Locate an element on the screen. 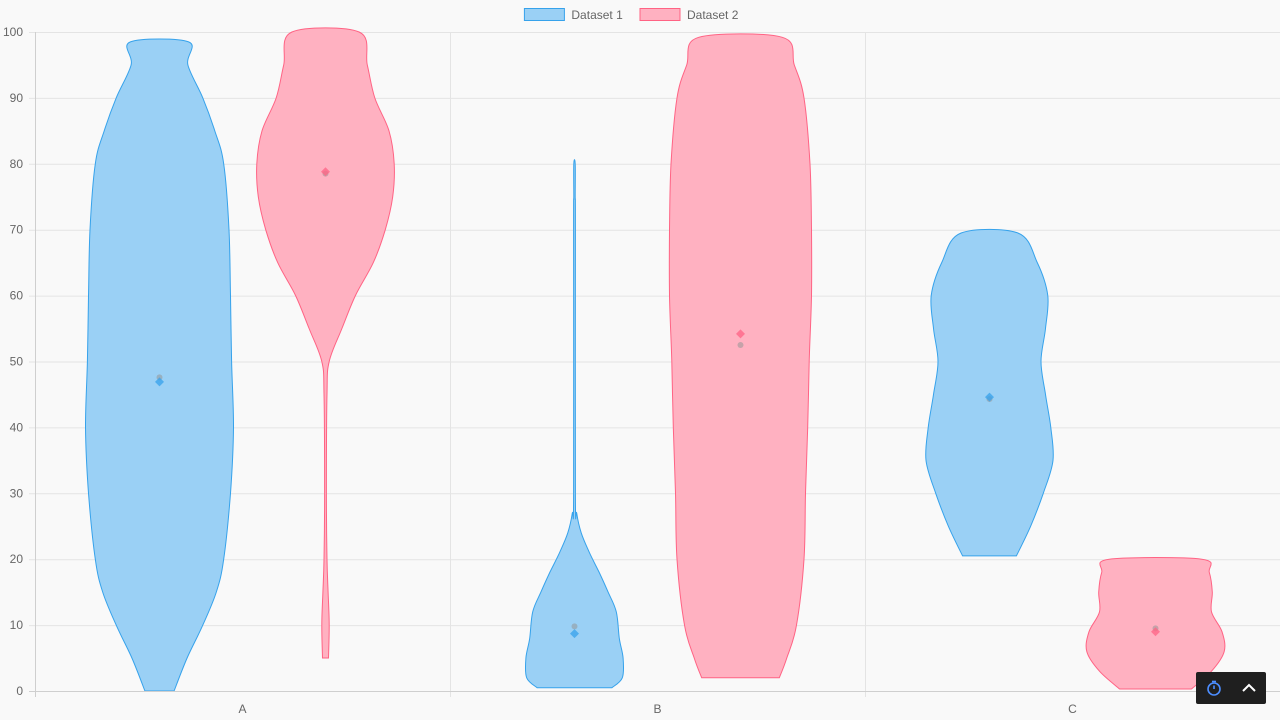  stopwatch-button is located at coordinates (1214, 688).